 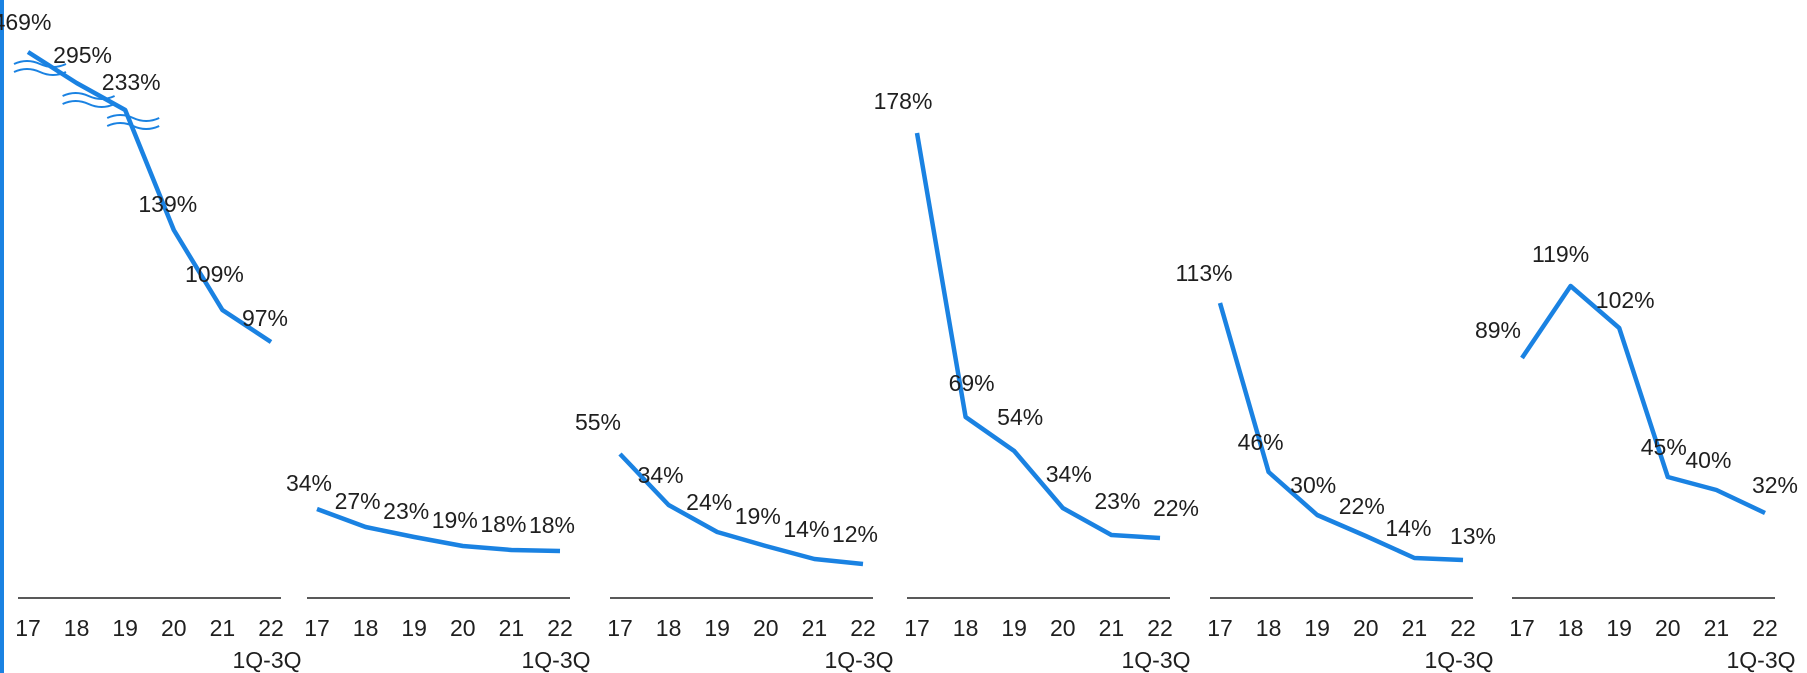 I want to click on data-label: 109%, so click(x=214, y=274).